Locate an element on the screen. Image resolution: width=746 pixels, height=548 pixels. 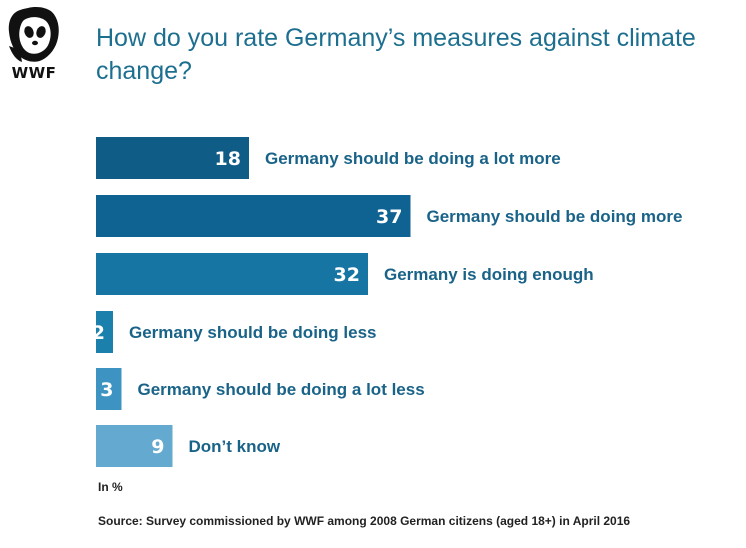
bar-value-label: 3 is located at coordinates (106, 390).